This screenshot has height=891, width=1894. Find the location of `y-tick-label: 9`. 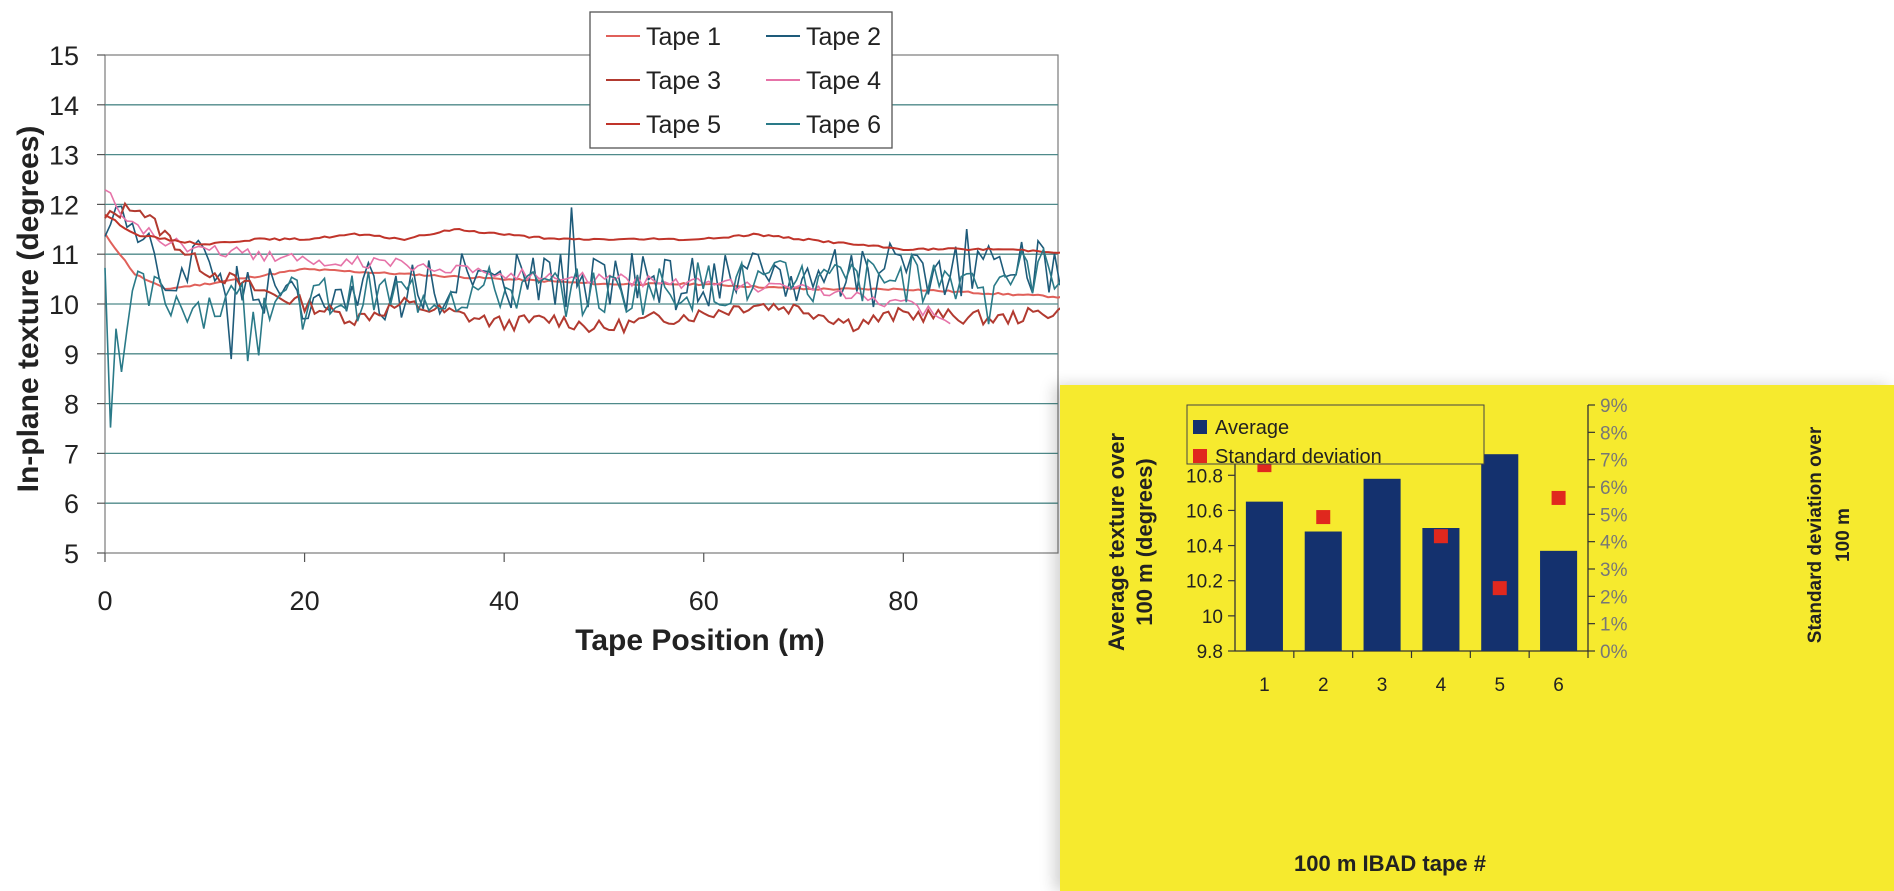

y-tick-label: 9 is located at coordinates (71, 355).